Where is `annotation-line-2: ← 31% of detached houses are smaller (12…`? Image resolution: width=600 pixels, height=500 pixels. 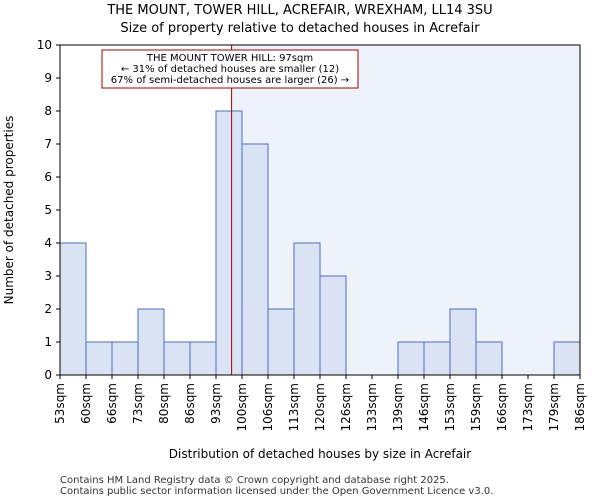
annotation-line-2: ← 31% of detached houses are smaller (12… is located at coordinates (230, 69).